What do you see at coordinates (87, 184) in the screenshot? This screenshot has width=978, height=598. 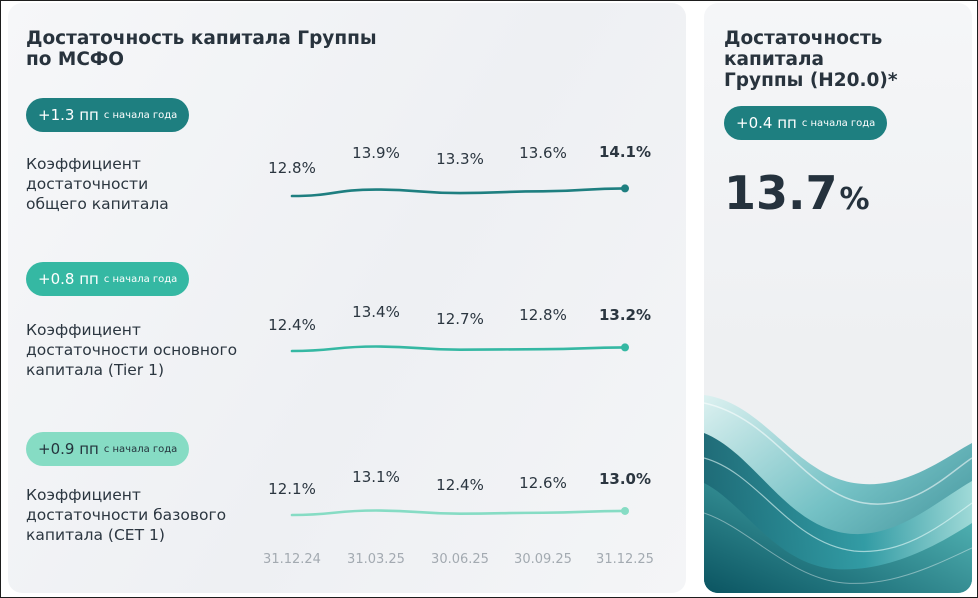 I see `total-capital-label-line-2: достаточности` at bounding box center [87, 184].